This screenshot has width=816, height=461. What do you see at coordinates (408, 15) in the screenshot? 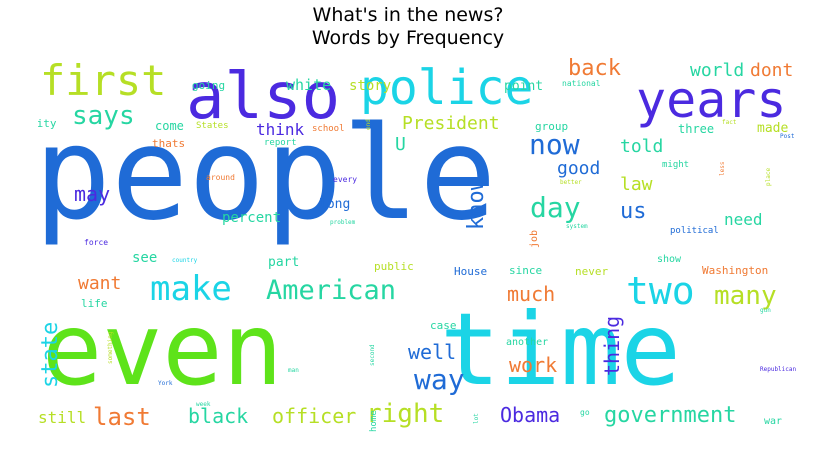
I see `title-line-1: What's in the news?` at bounding box center [408, 15].